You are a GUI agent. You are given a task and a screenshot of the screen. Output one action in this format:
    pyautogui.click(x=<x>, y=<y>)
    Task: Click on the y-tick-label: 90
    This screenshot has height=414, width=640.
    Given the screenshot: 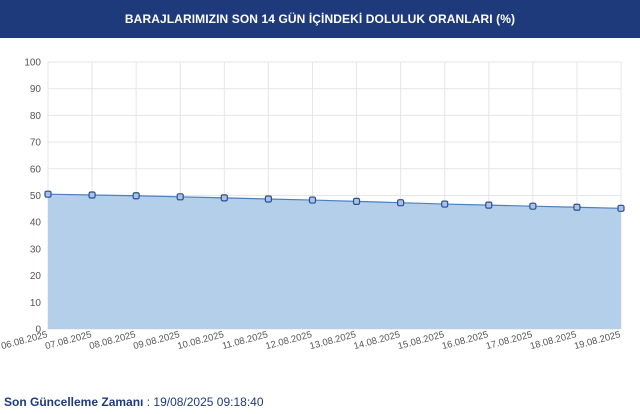 What is the action you would take?
    pyautogui.click(x=36, y=89)
    